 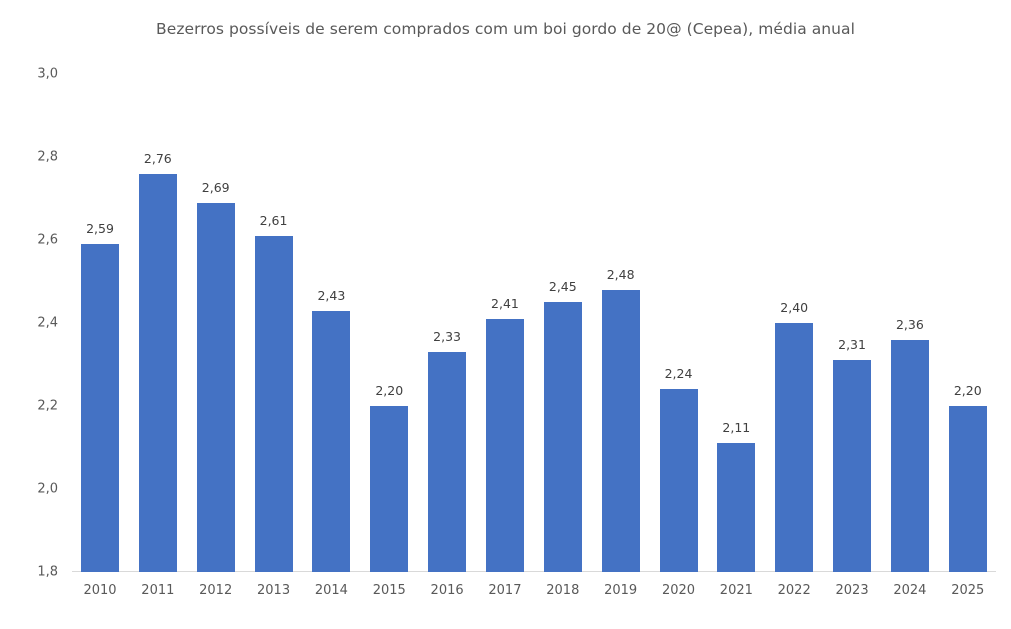 What do you see at coordinates (504, 445) in the screenshot?
I see `bar-2017` at bounding box center [504, 445].